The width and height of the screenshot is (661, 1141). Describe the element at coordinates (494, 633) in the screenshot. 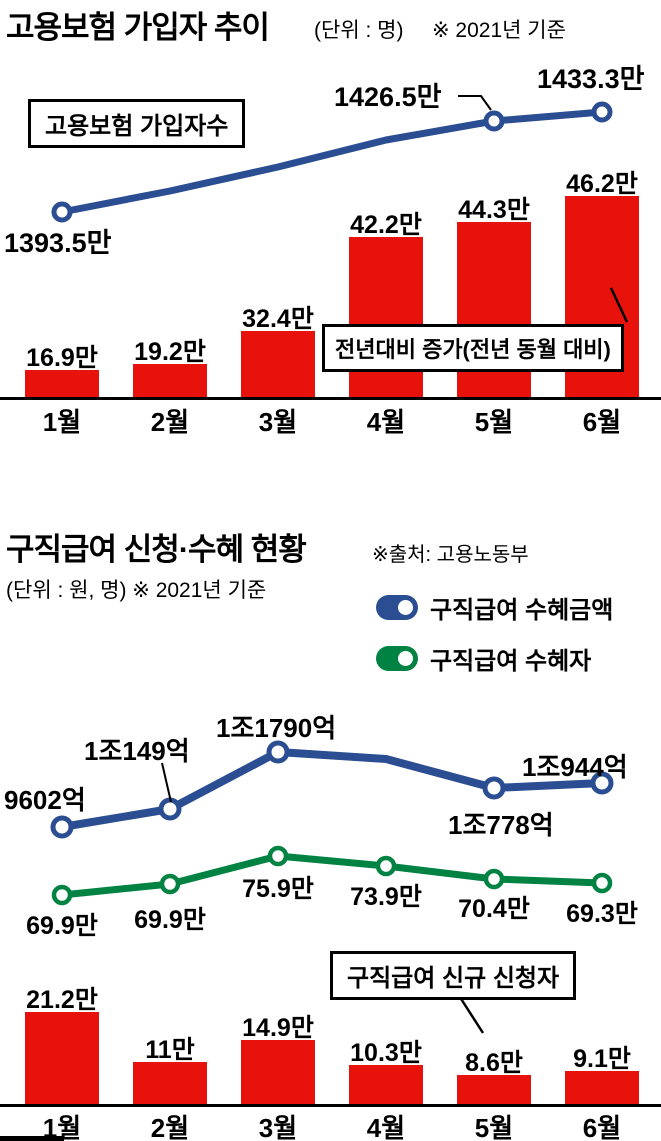

I see `legend: 구직급여 수혜금액 구직급여 수혜자` at that location.